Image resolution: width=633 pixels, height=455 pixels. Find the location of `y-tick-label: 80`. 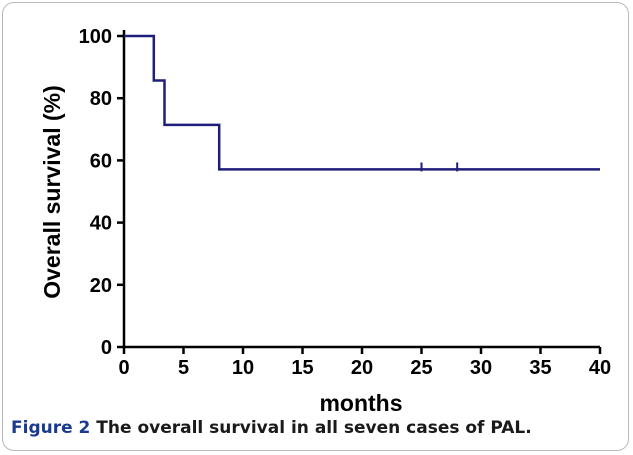

y-tick-label: 80 is located at coordinates (101, 99).